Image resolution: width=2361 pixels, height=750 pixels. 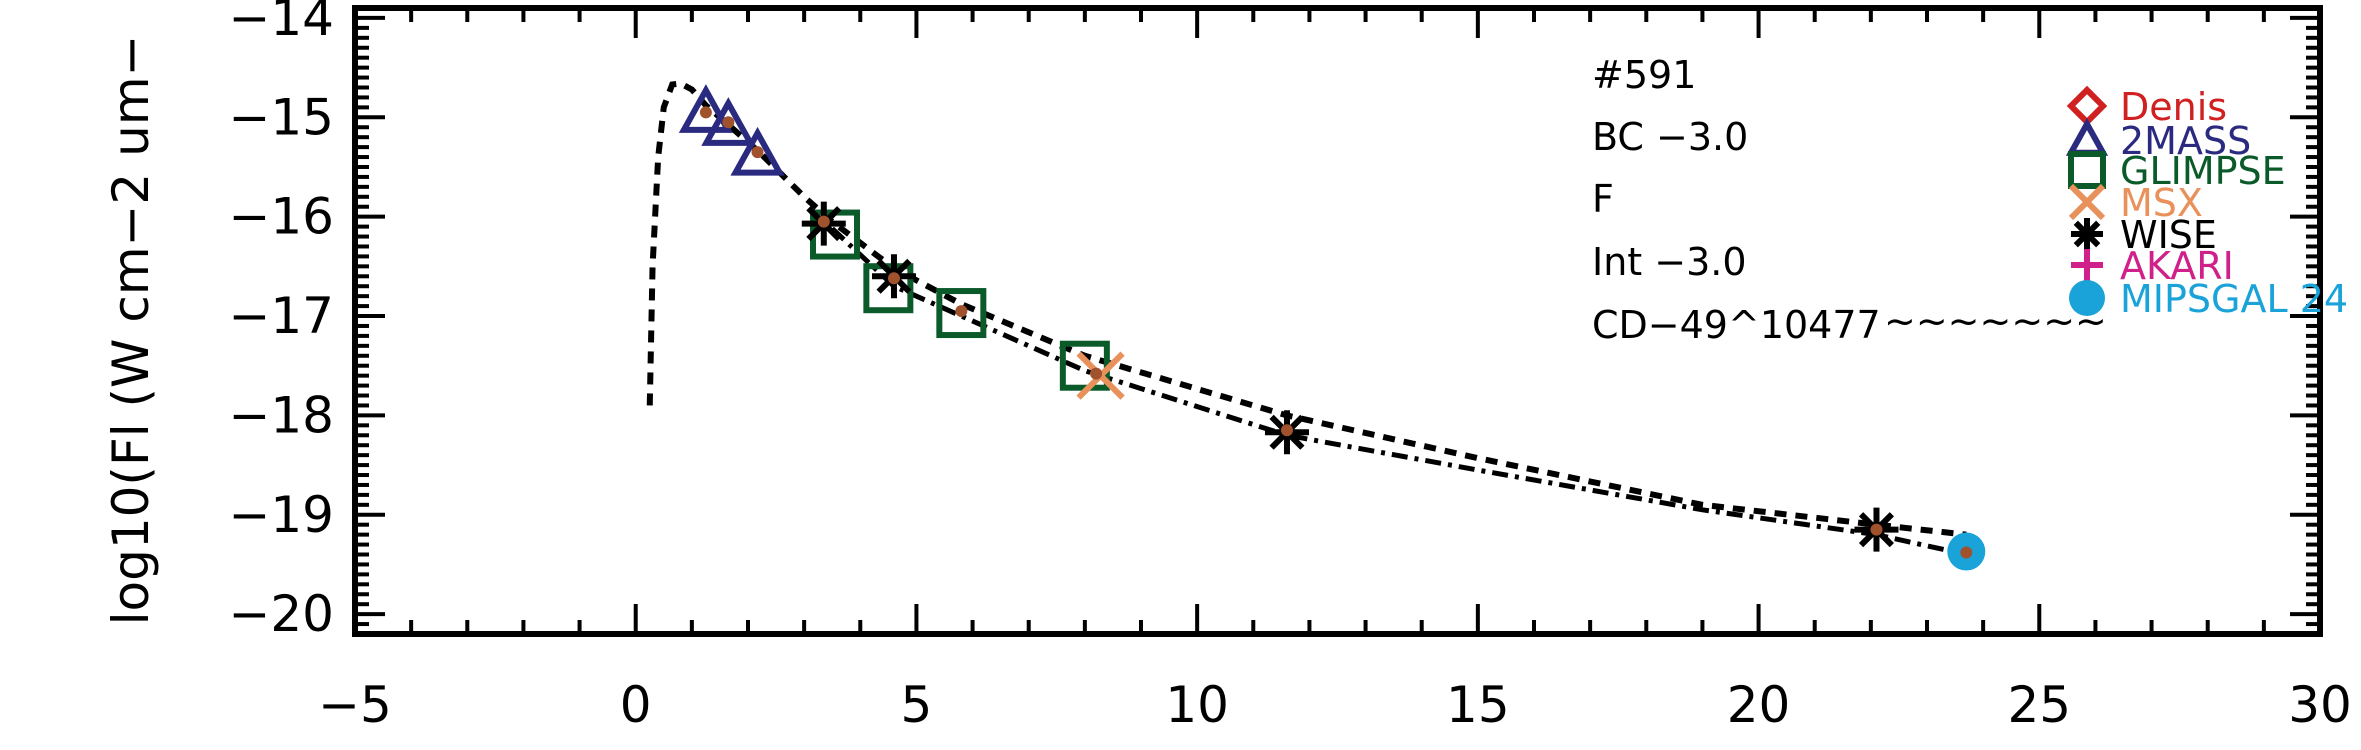 What do you see at coordinates (1736, 325) in the screenshot?
I see `annotation-line: CD−49^10477` at bounding box center [1736, 325].